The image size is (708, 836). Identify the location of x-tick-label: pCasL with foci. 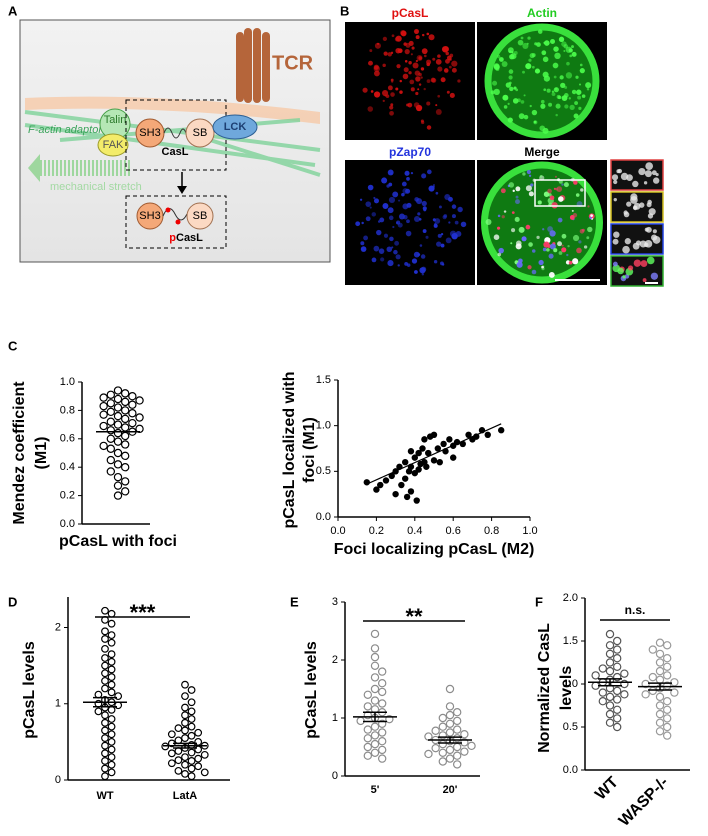
(118, 541).